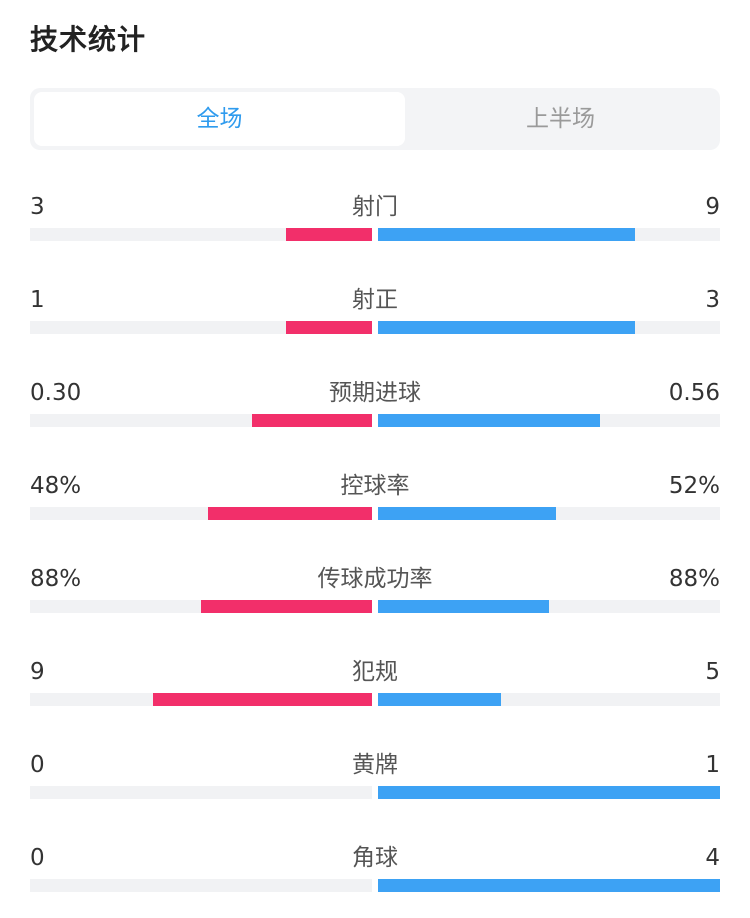 The height and width of the screenshot is (918, 750). What do you see at coordinates (219, 119) in the screenshot?
I see `tab-full-match: 全场` at bounding box center [219, 119].